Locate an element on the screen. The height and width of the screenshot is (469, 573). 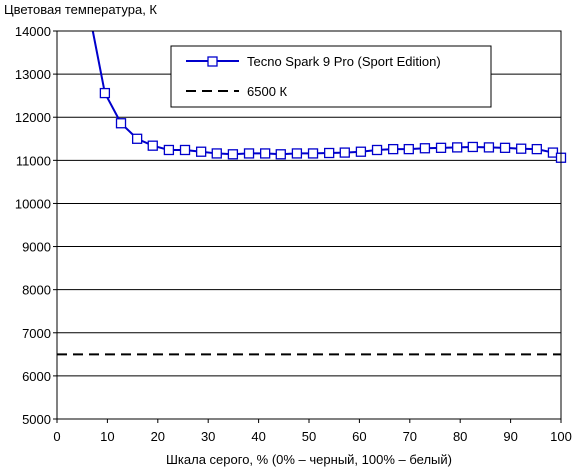
y-tick-label-5000: 5000 is located at coordinates (36, 419).